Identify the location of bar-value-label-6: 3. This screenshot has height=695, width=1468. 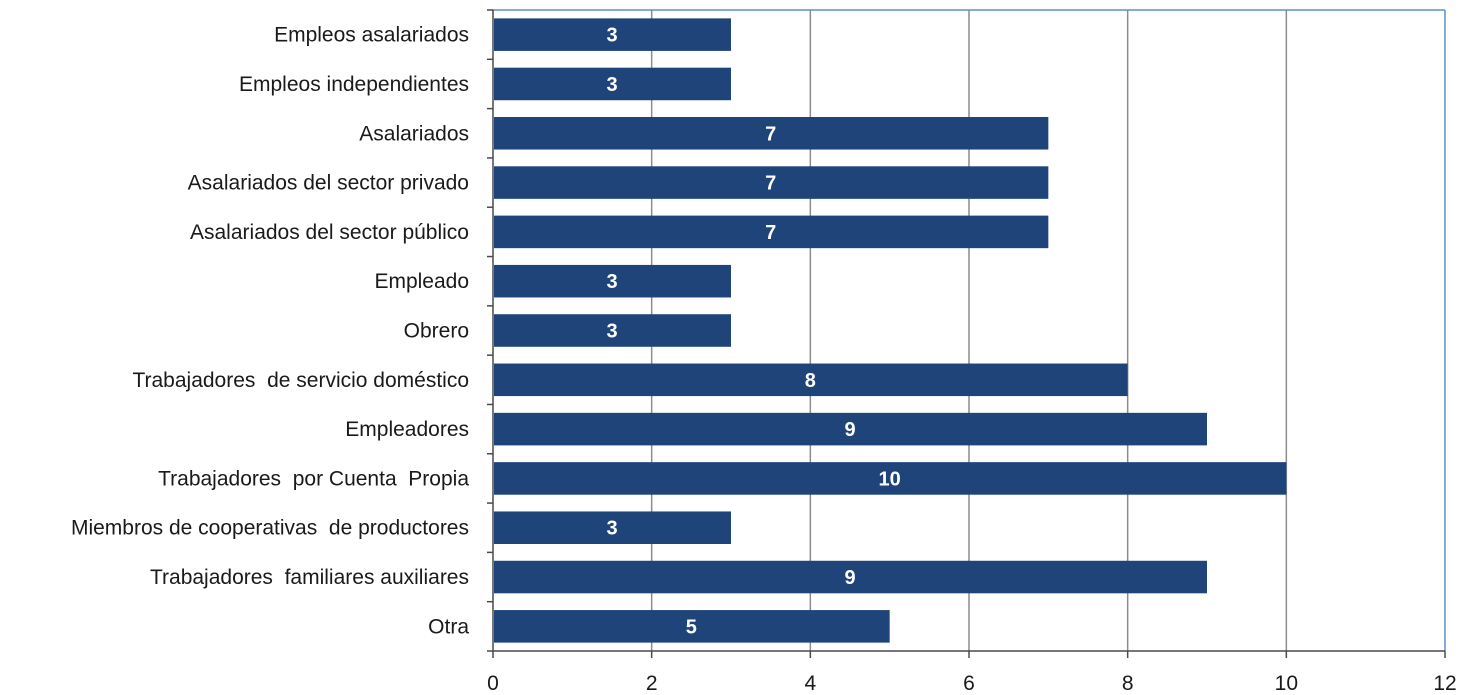
(611, 332).